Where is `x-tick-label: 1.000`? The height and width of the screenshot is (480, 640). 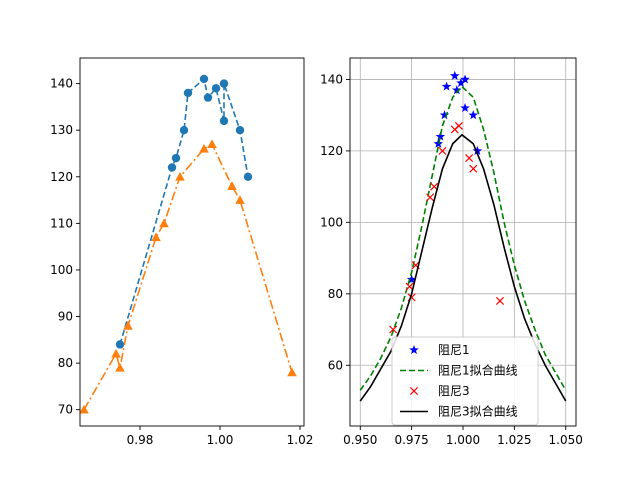 x-tick-label: 1.000 is located at coordinates (463, 440).